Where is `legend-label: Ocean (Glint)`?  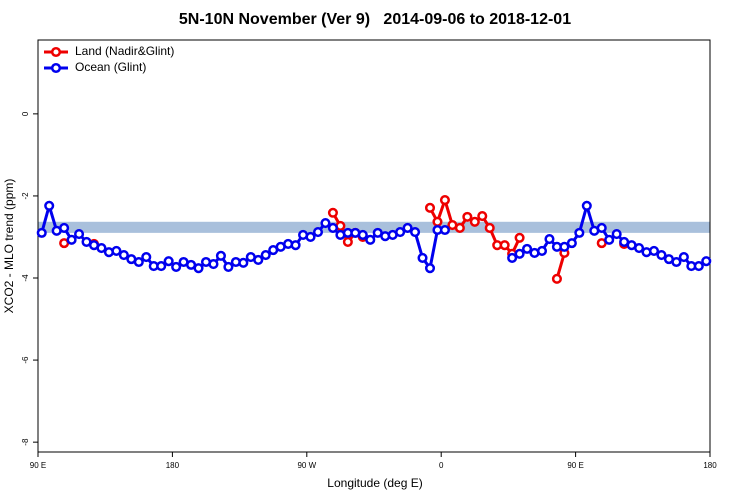
legend-label: Ocean (Glint) is located at coordinates (110, 67).